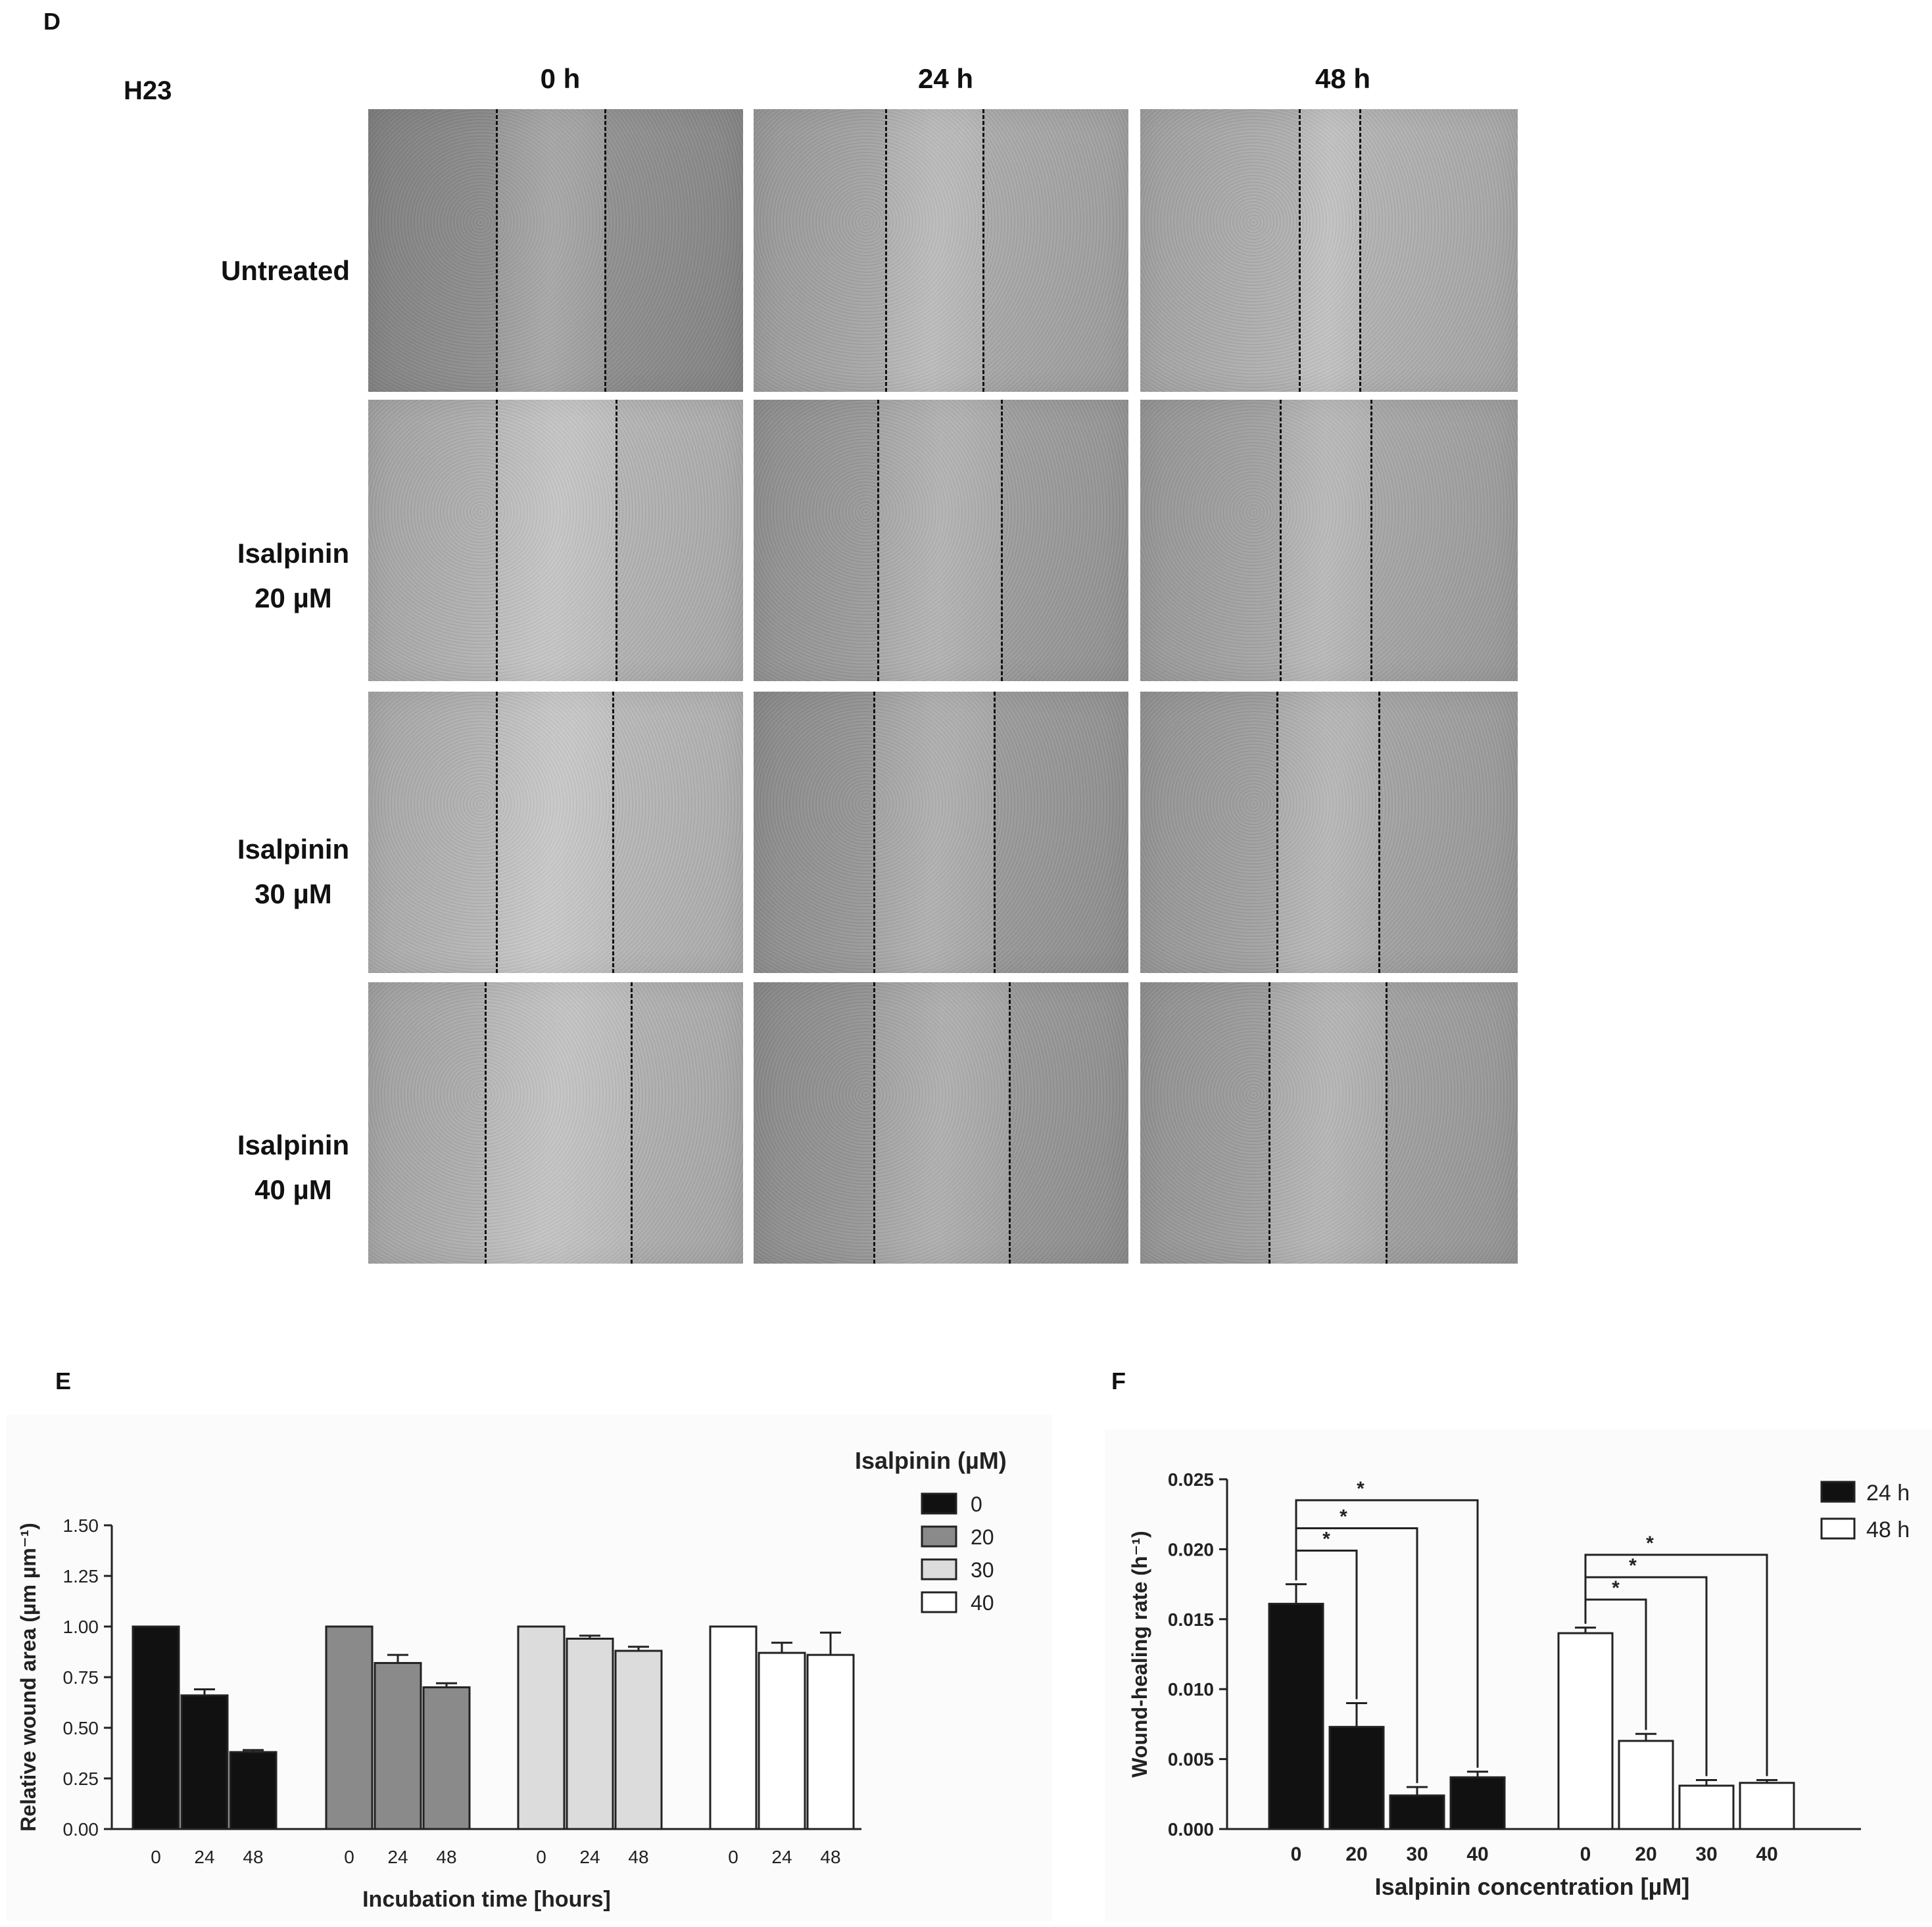  What do you see at coordinates (1343, 78) in the screenshot?
I see `column-header-48h: 48 h` at bounding box center [1343, 78].